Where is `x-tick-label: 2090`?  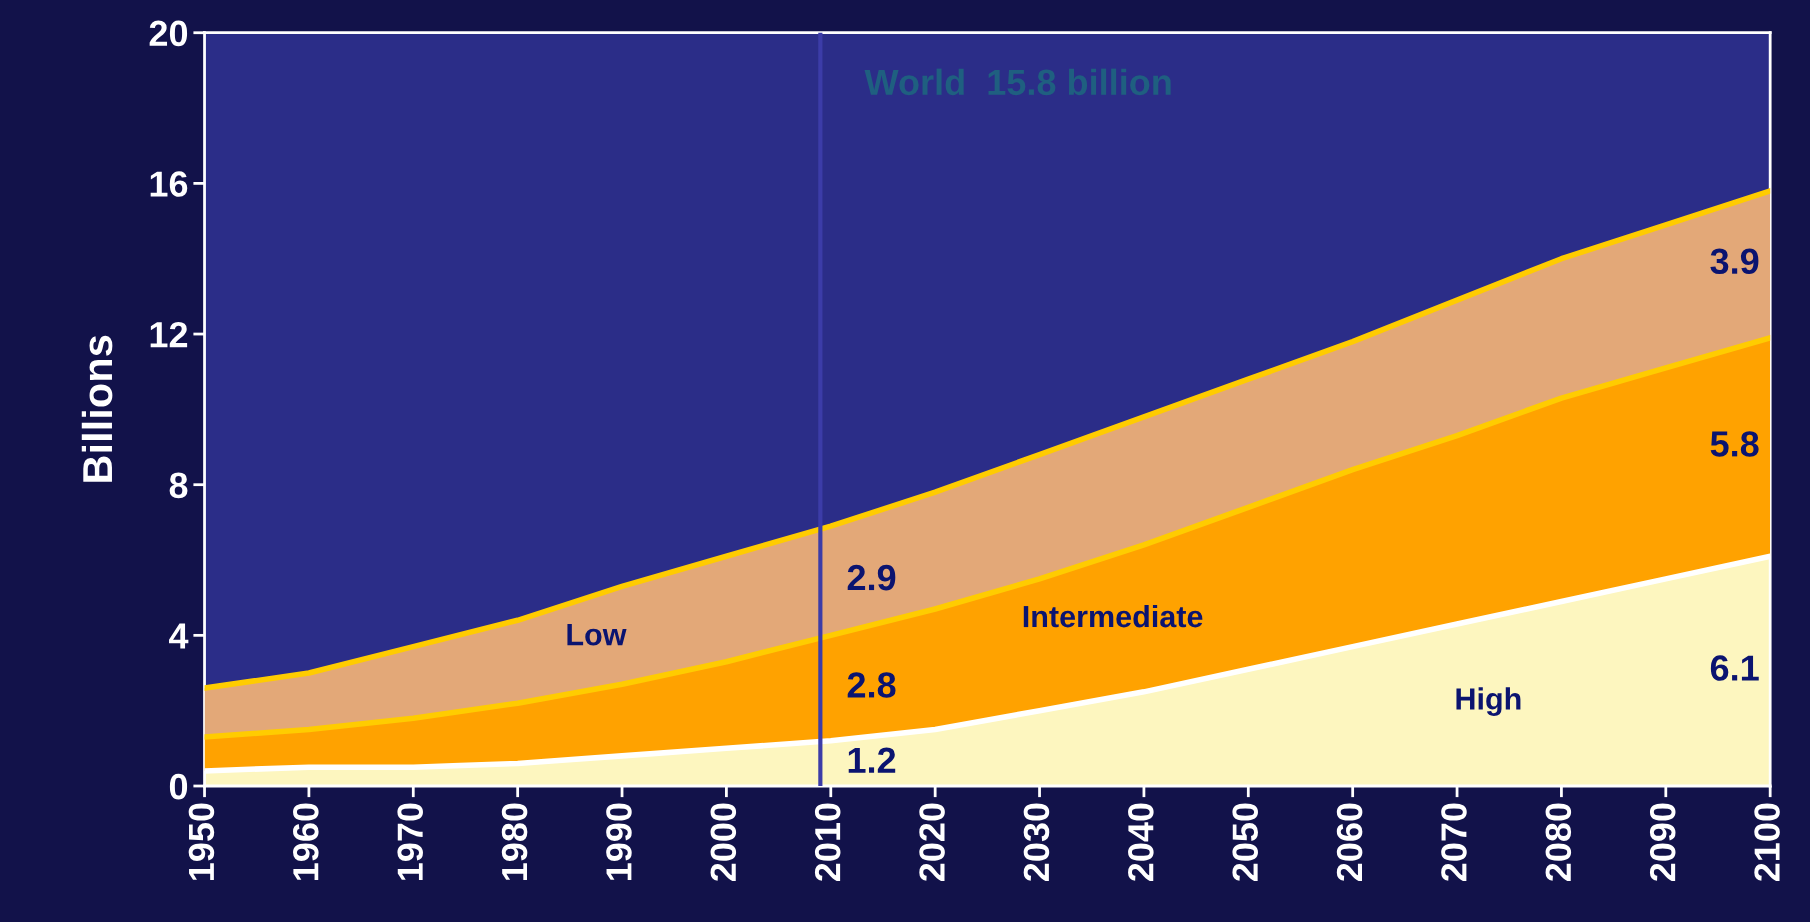
x-tick-label: 2090 is located at coordinates (1662, 842).